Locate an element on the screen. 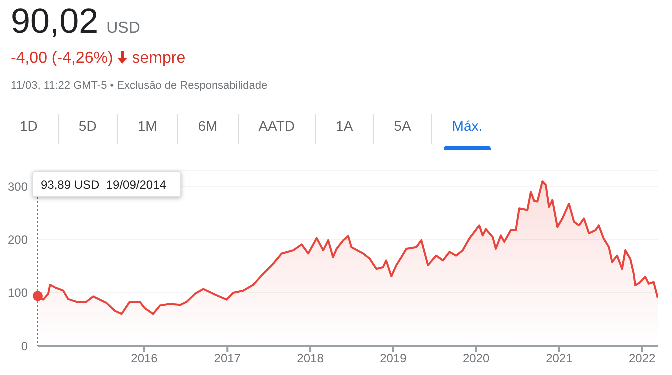  y-tick-label: 100 is located at coordinates (18, 293).